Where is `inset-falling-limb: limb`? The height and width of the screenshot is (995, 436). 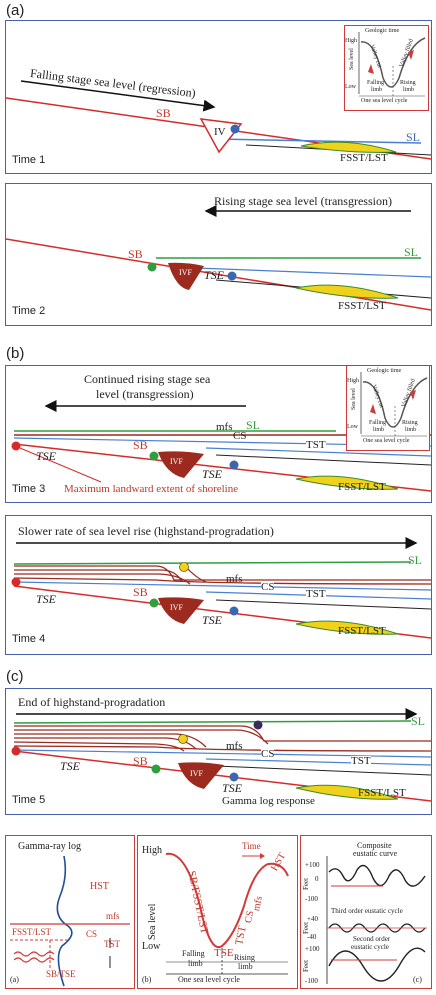
inset-falling-limb: limb is located at coordinates (377, 90).